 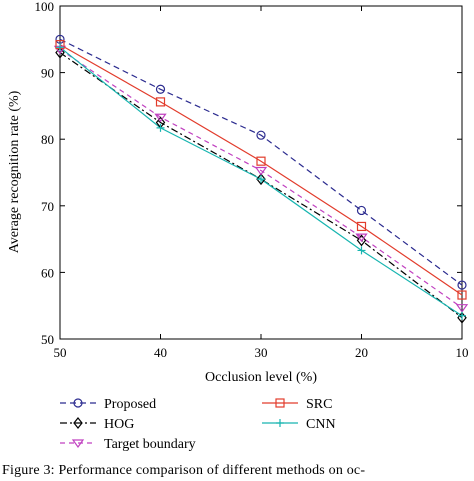 What do you see at coordinates (78, 403) in the screenshot?
I see `legend-marker-proposed` at bounding box center [78, 403].